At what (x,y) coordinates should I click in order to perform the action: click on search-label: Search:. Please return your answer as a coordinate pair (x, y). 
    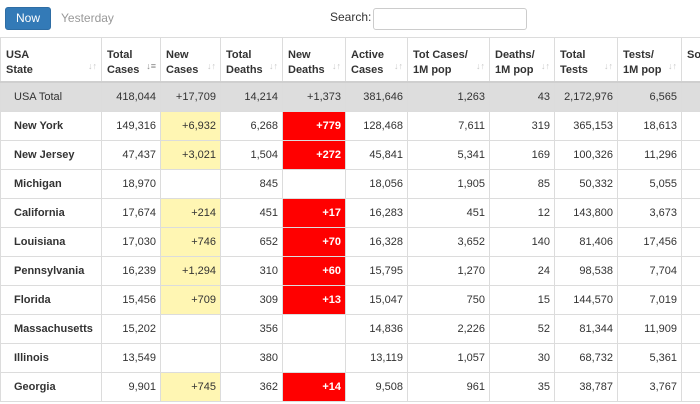
    Looking at the image, I should click on (351, 17).